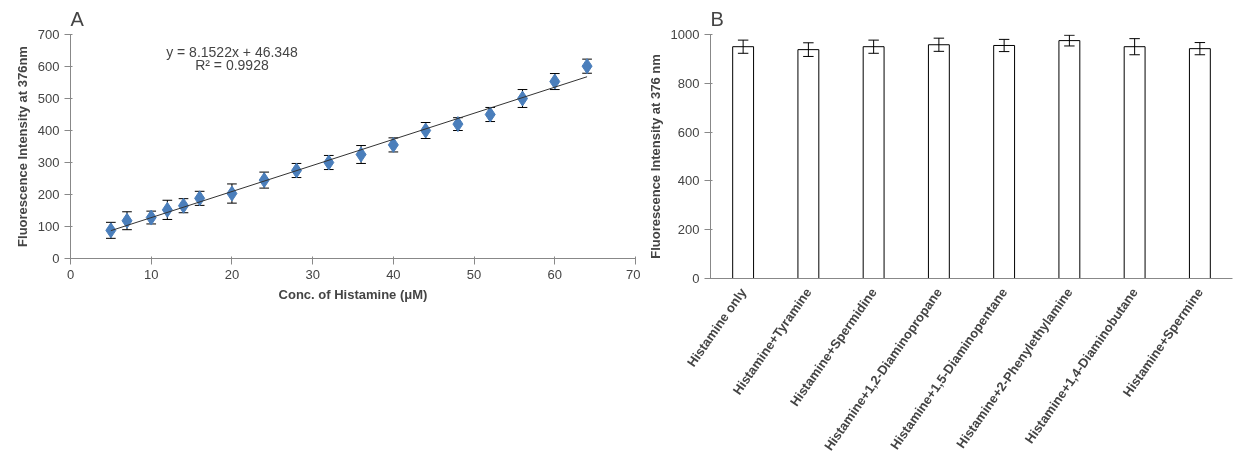 Image resolution: width=1237 pixels, height=468 pixels. What do you see at coordinates (717, 18) in the screenshot?
I see `chart-title: B` at bounding box center [717, 18].